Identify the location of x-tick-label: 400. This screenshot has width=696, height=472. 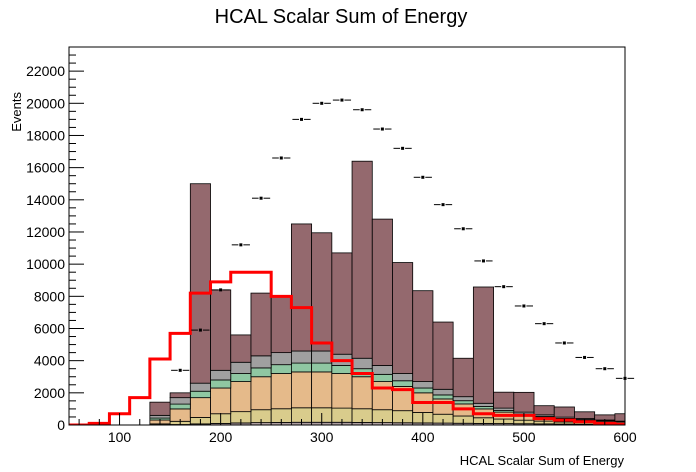
(423, 437).